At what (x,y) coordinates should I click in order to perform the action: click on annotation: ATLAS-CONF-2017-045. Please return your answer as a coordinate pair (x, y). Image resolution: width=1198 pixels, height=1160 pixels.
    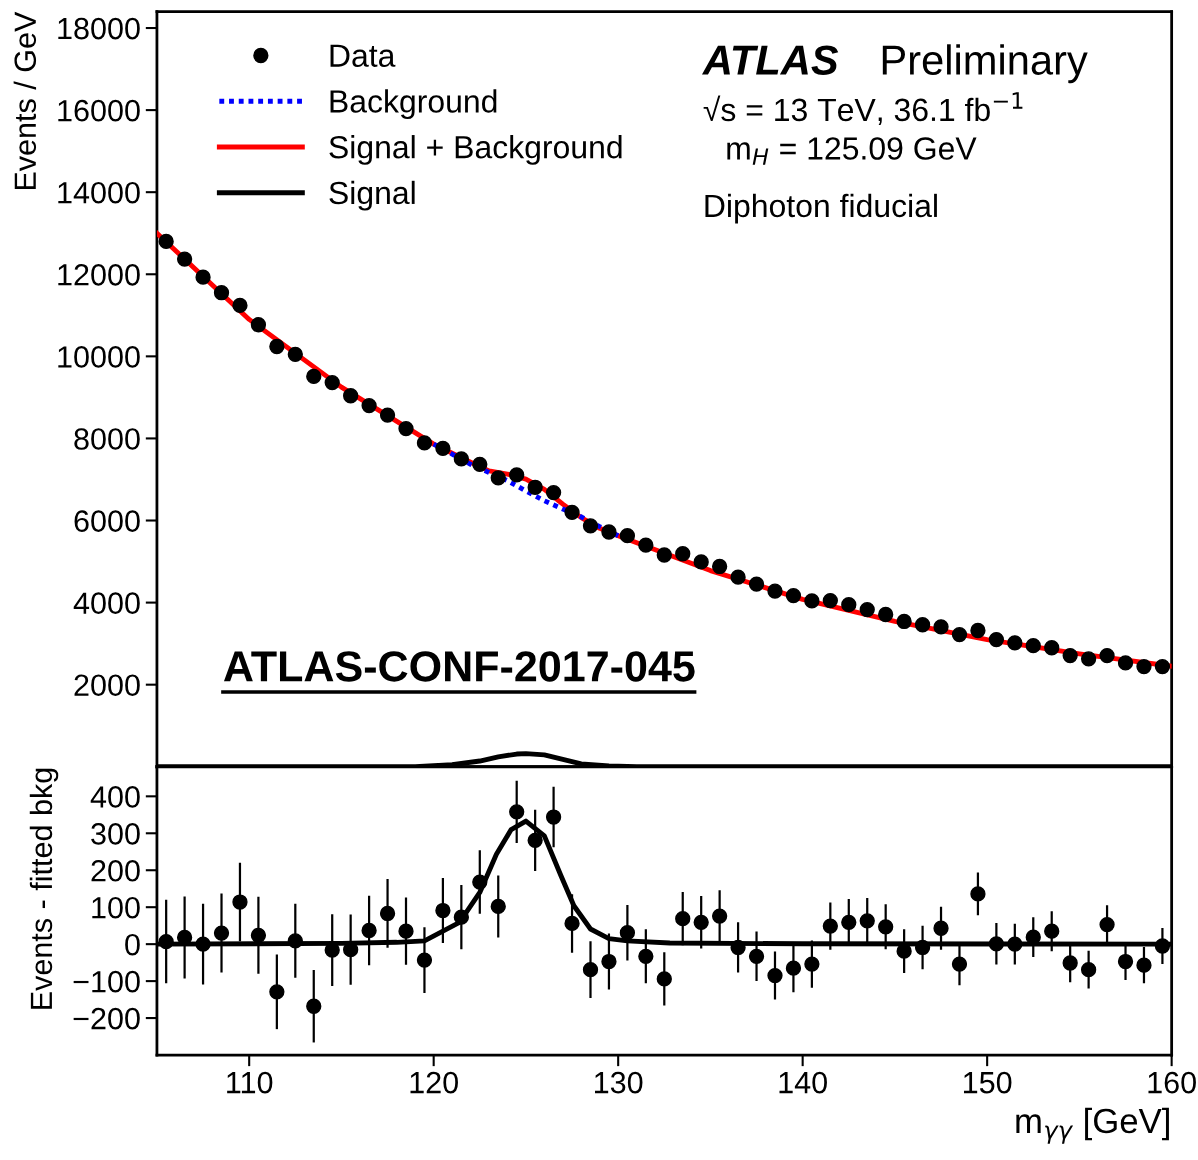
    Looking at the image, I should click on (459, 666).